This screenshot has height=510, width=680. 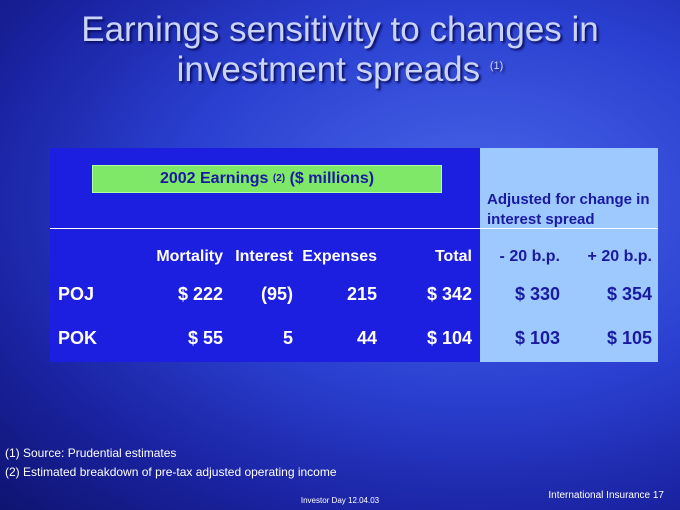 What do you see at coordinates (569, 255) in the screenshot?
I see `adjusted-panel` at bounding box center [569, 255].